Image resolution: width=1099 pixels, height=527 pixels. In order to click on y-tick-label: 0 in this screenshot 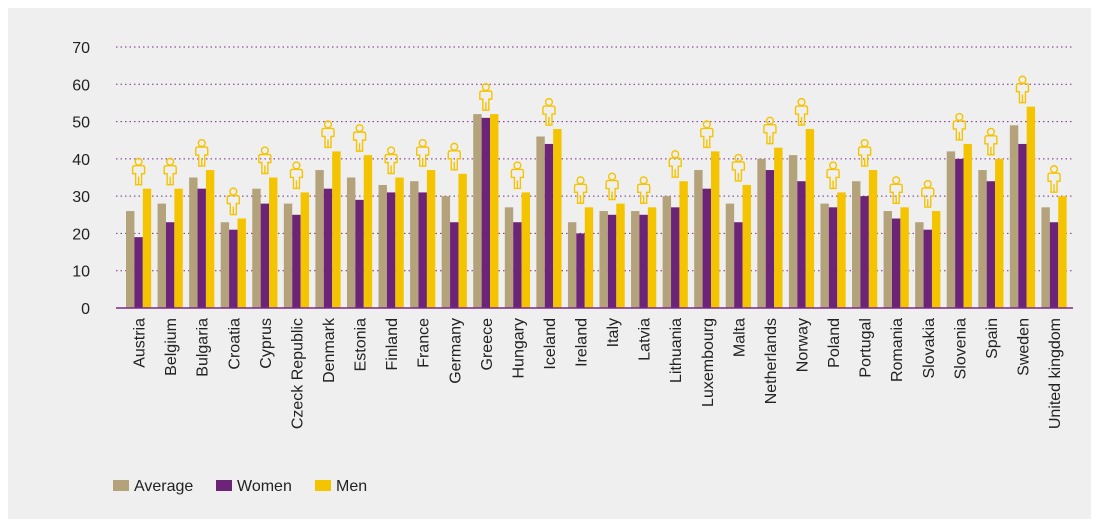, I will do `click(85, 309)`.